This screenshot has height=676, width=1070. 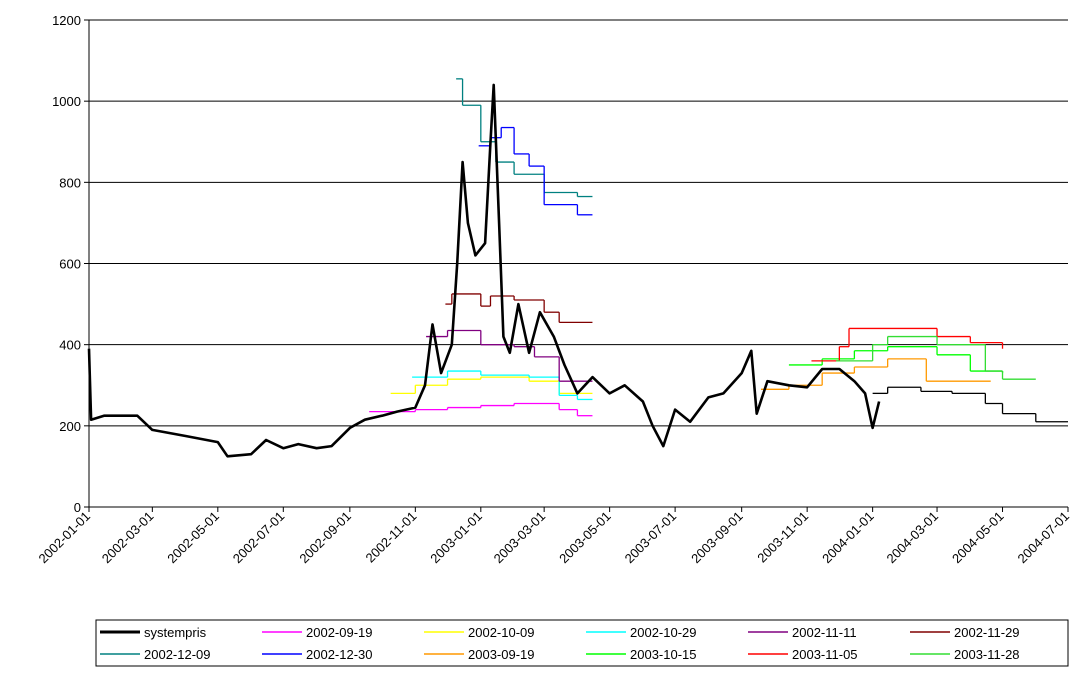 What do you see at coordinates (501, 632) in the screenshot?
I see `legend-label: 2002-10-09` at bounding box center [501, 632].